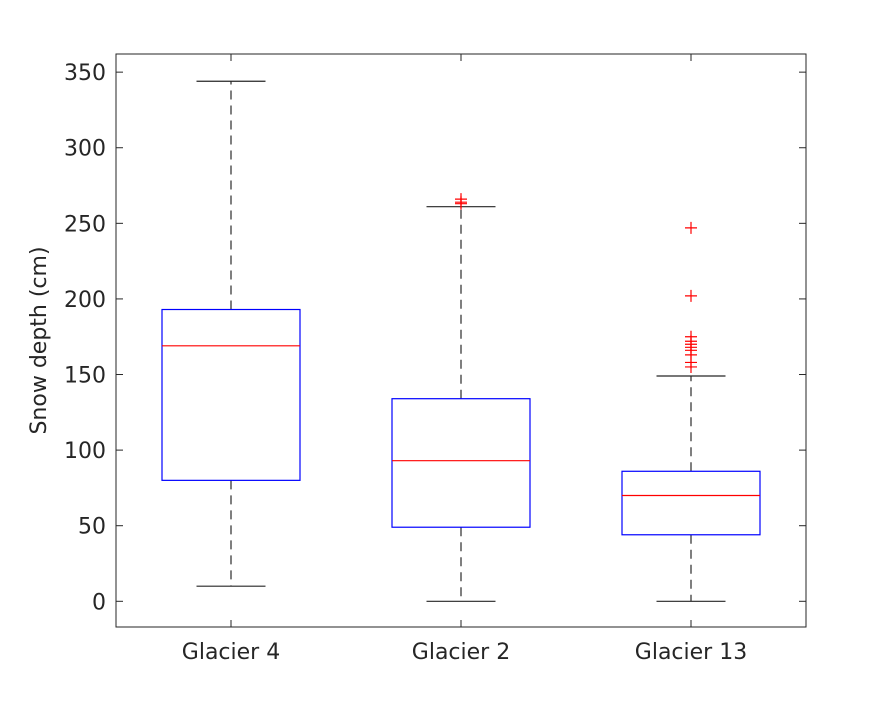 The height and width of the screenshot is (703, 891). Describe the element at coordinates (85, 376) in the screenshot. I see `y-tick-label: 150` at that location.